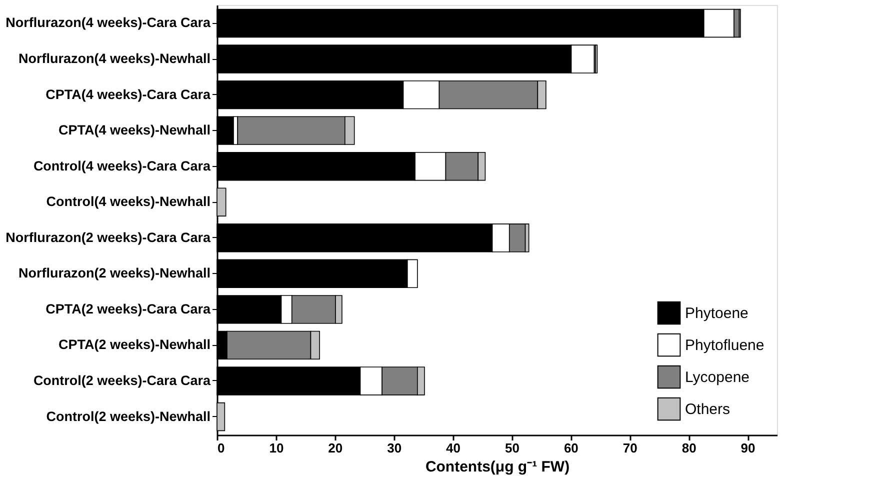  Describe the element at coordinates (707, 409) in the screenshot. I see `legend-label: Others` at that location.